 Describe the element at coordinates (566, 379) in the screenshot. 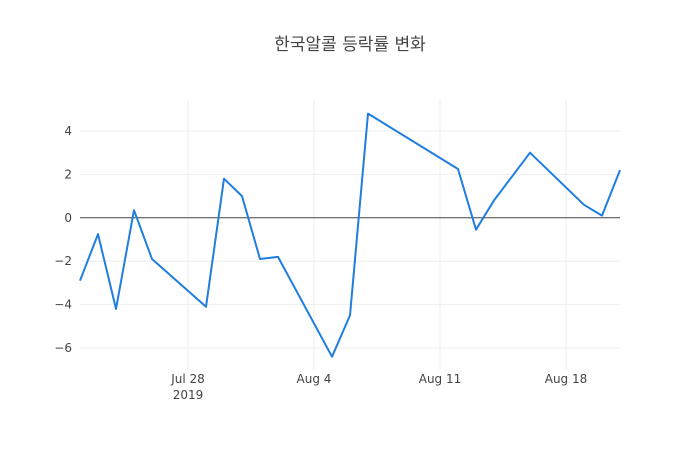

I see `x-tick-label: Aug 18` at that location.